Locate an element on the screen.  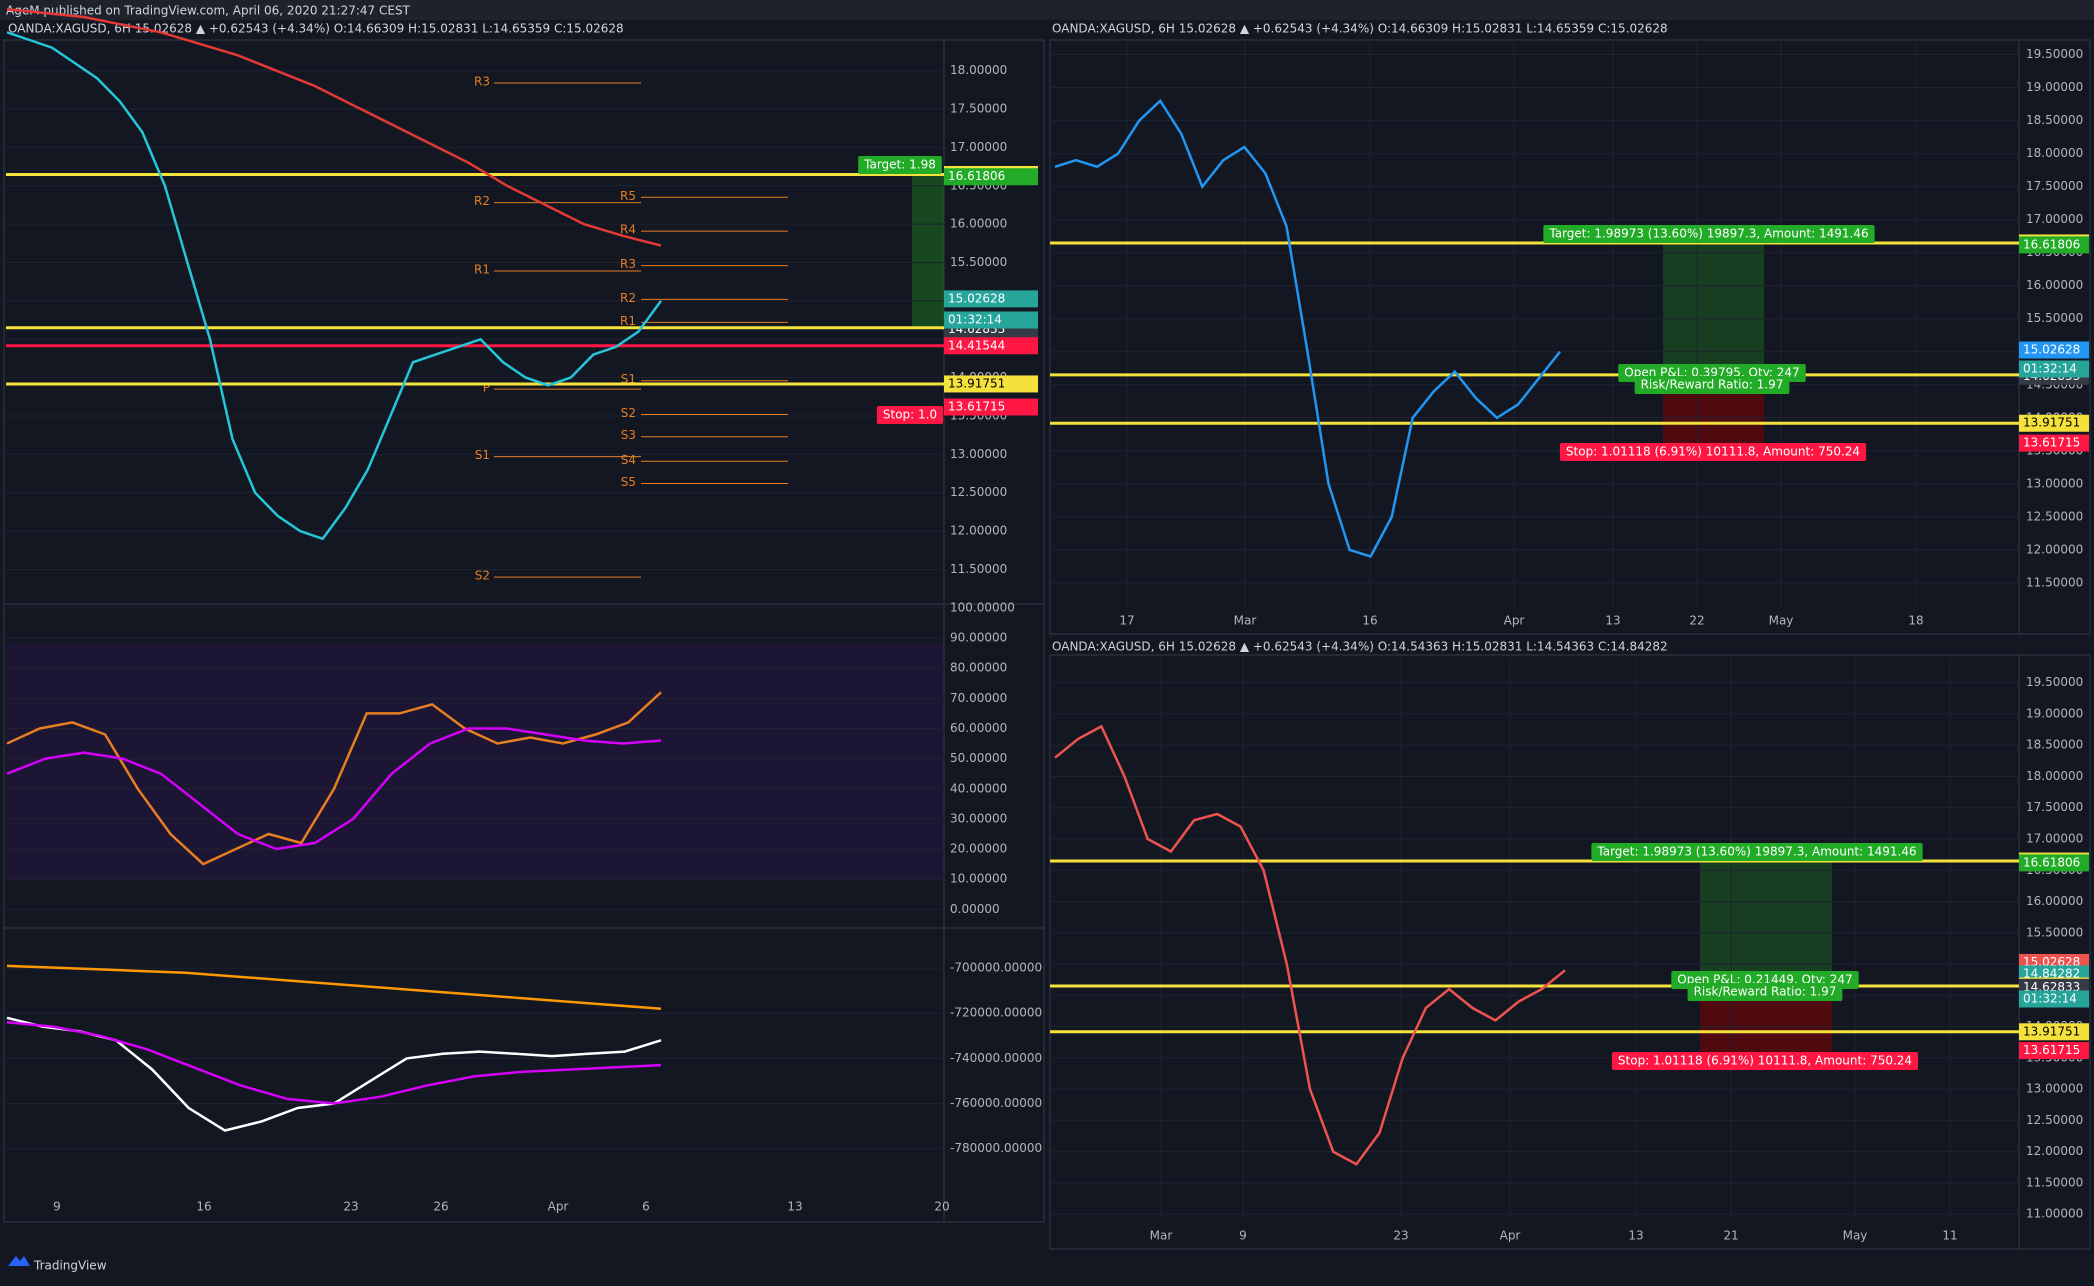
y-tick-label: 17.50000 is located at coordinates (2054, 186).